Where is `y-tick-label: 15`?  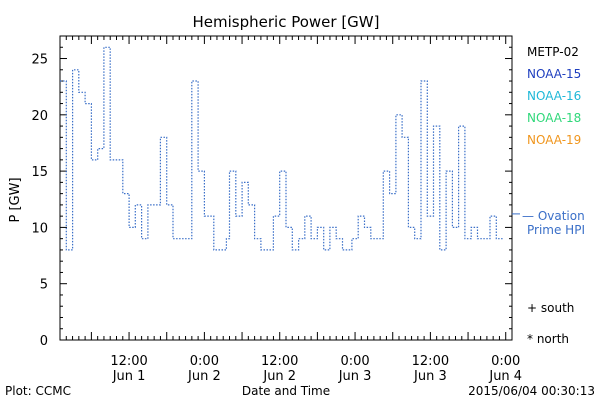
y-tick-label: 15 is located at coordinates (39, 172).